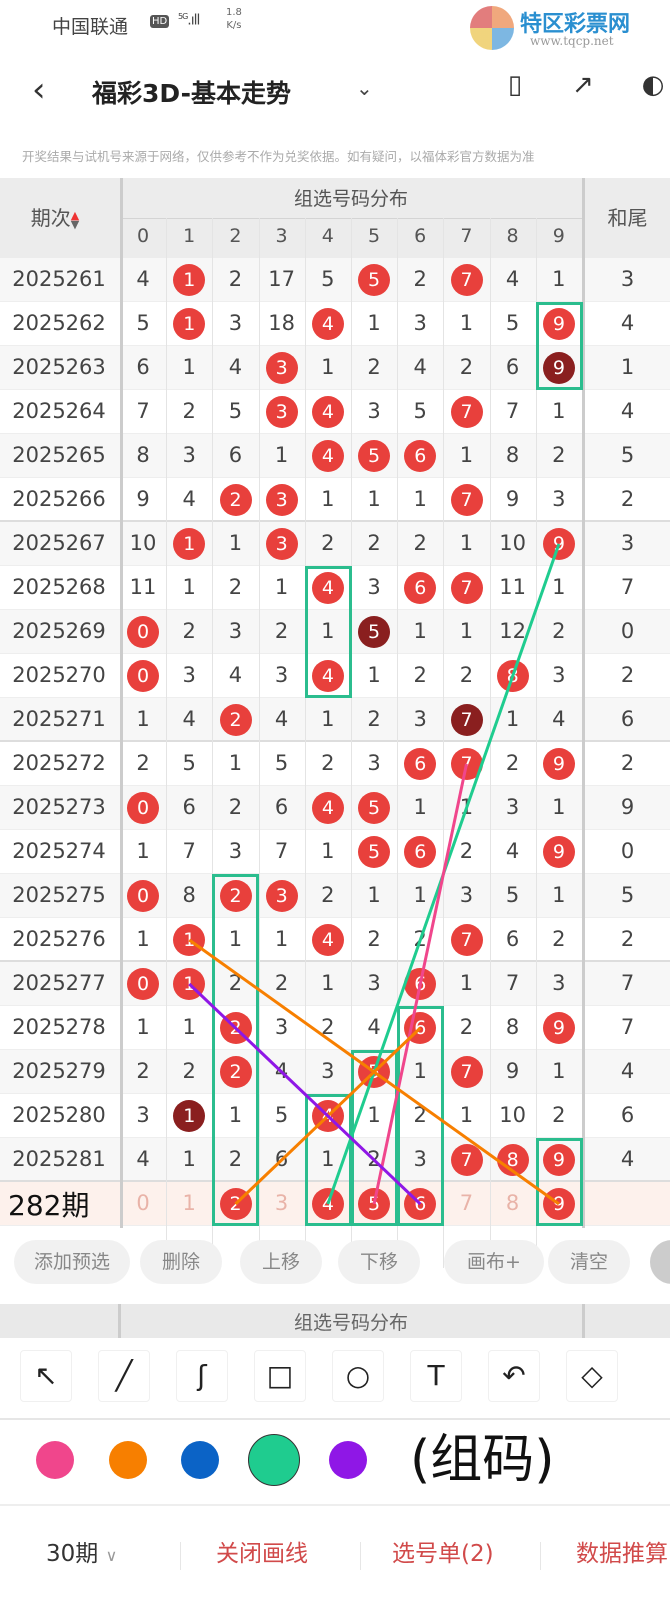 Image resolution: width=670 pixels, height=1600 pixels. What do you see at coordinates (72, 1262) in the screenshot?
I see `action-button: 添加预选` at bounding box center [72, 1262].